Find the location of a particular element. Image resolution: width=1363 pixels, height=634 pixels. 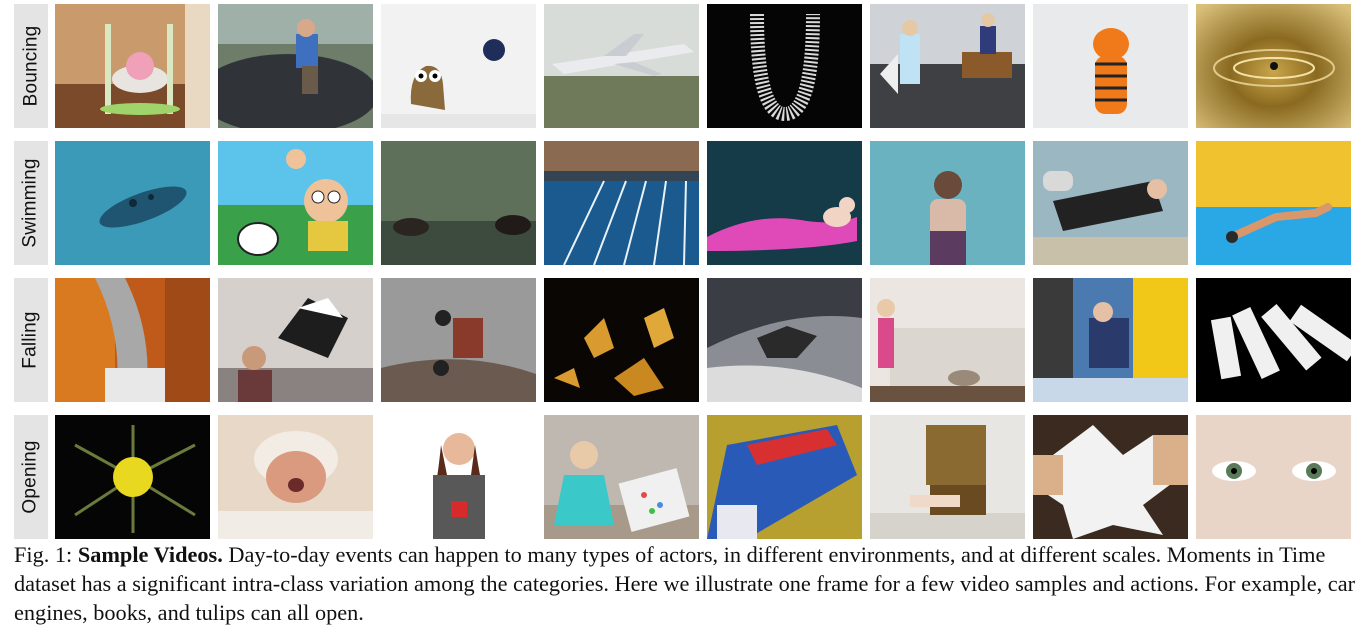

frame-trampoline-kid is located at coordinates (295, 66).